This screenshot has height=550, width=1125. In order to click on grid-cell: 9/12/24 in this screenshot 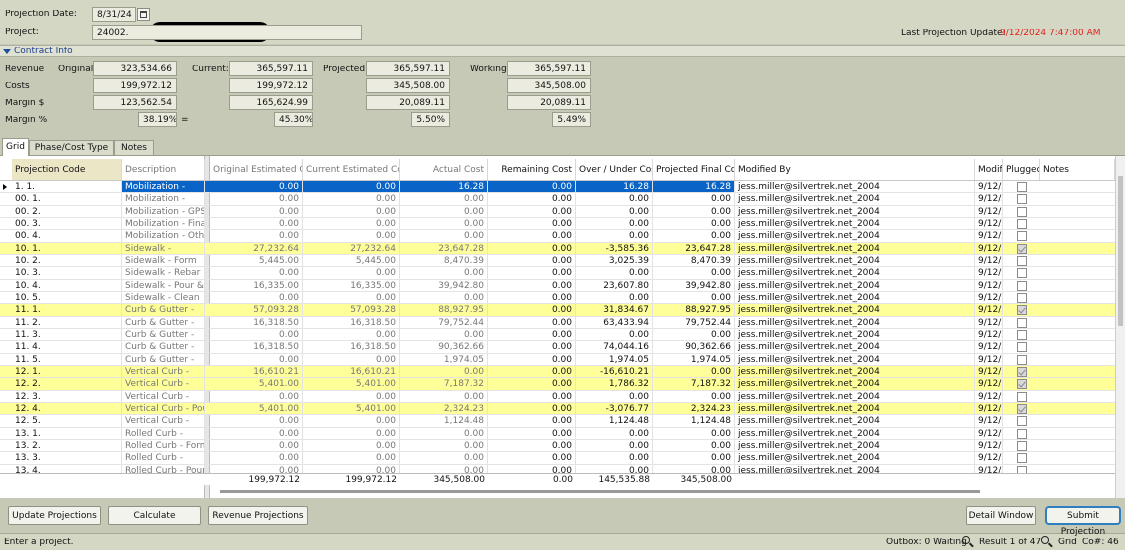, I will do `click(989, 421)`.